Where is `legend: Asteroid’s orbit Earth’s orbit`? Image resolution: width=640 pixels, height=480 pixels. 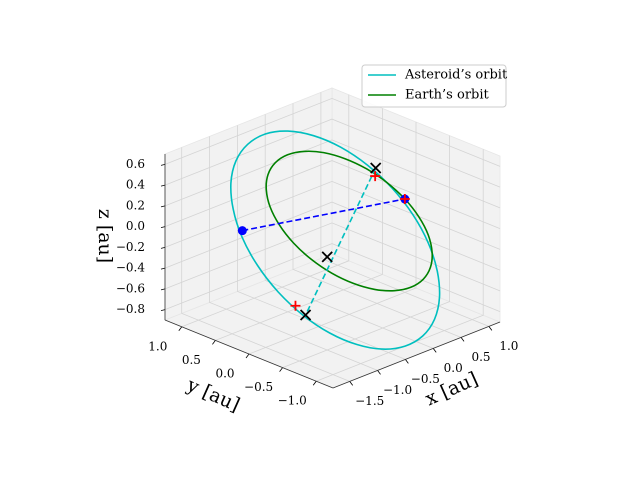
legend: Asteroid’s orbit Earth’s orbit is located at coordinates (434, 86).